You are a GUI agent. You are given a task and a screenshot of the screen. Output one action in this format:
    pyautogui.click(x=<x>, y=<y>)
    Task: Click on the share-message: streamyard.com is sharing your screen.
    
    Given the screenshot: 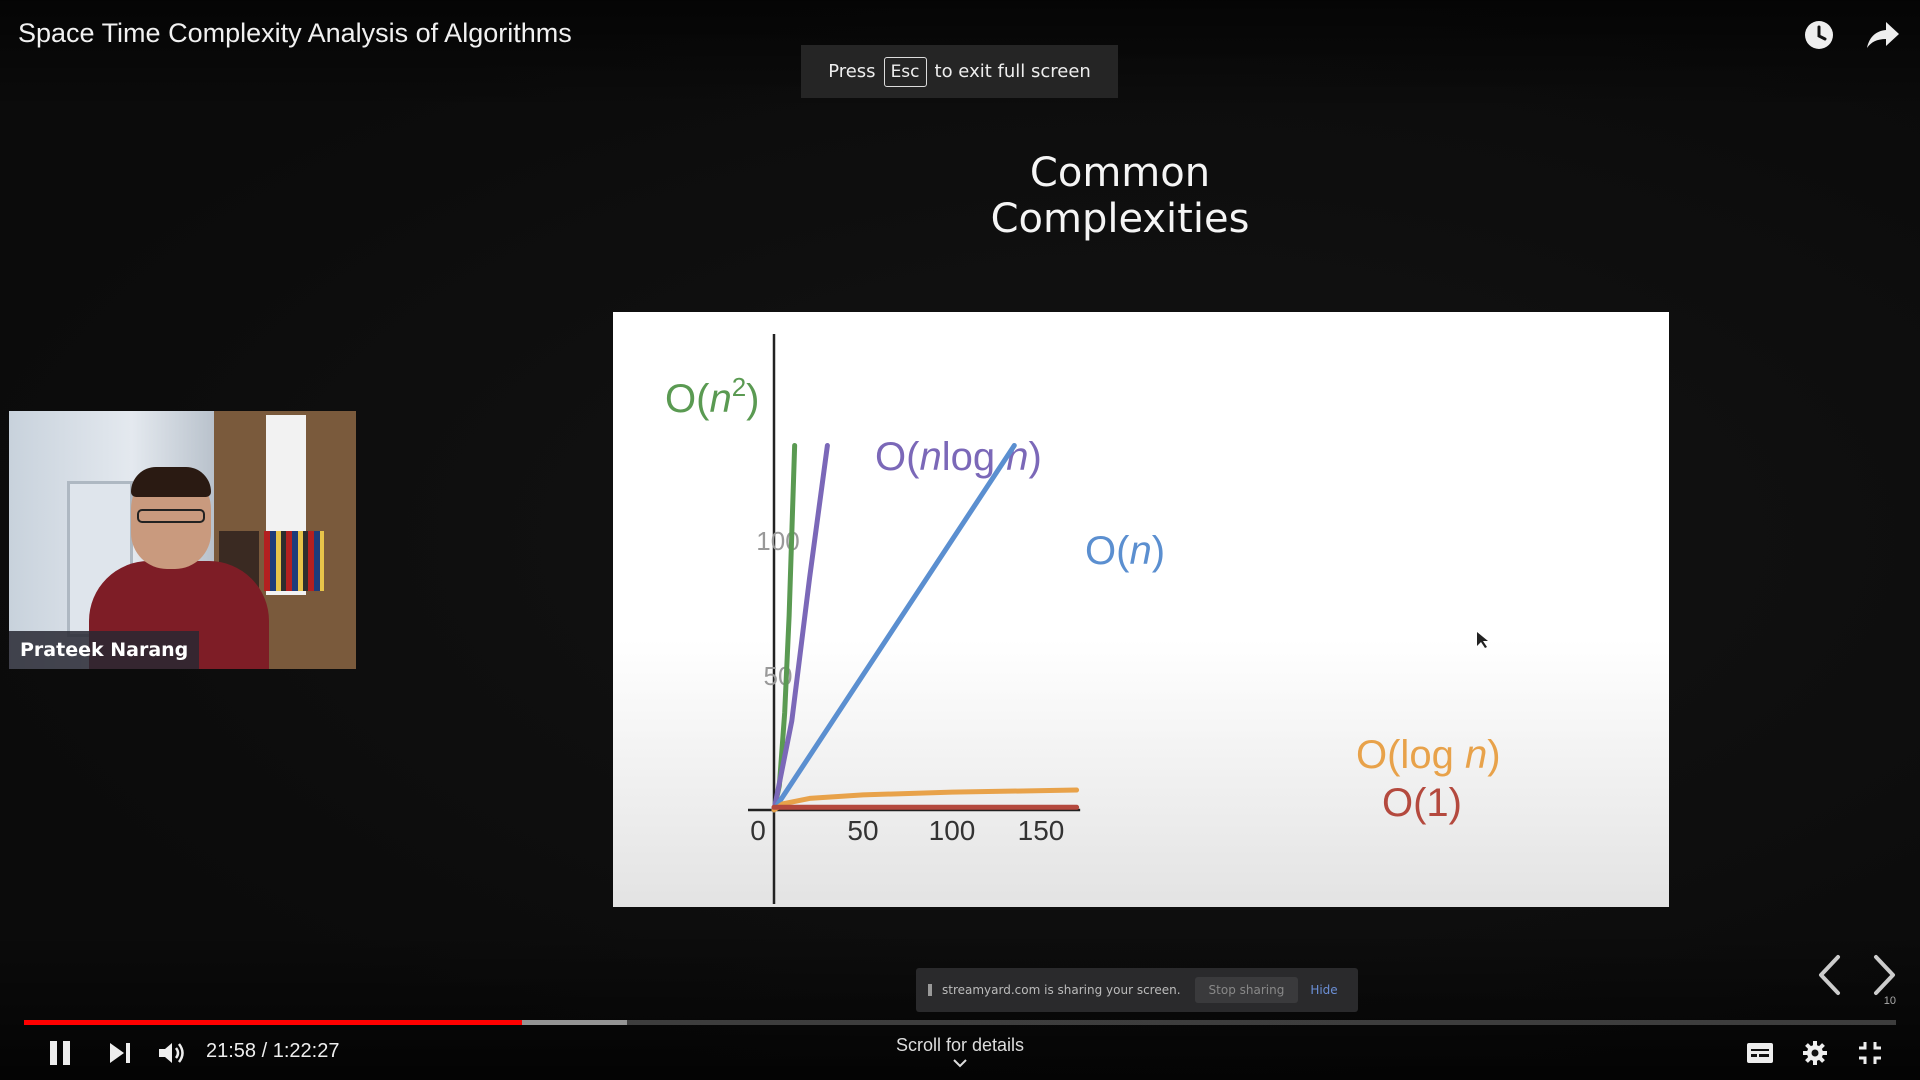 What is the action you would take?
    pyautogui.click(x=1061, y=990)
    